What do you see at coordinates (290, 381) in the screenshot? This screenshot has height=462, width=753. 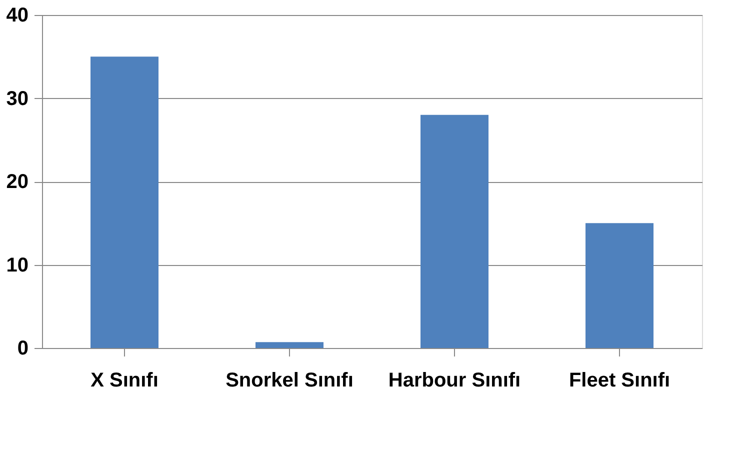 I see `x-tick-label: Snorkel Sınıfı` at bounding box center [290, 381].